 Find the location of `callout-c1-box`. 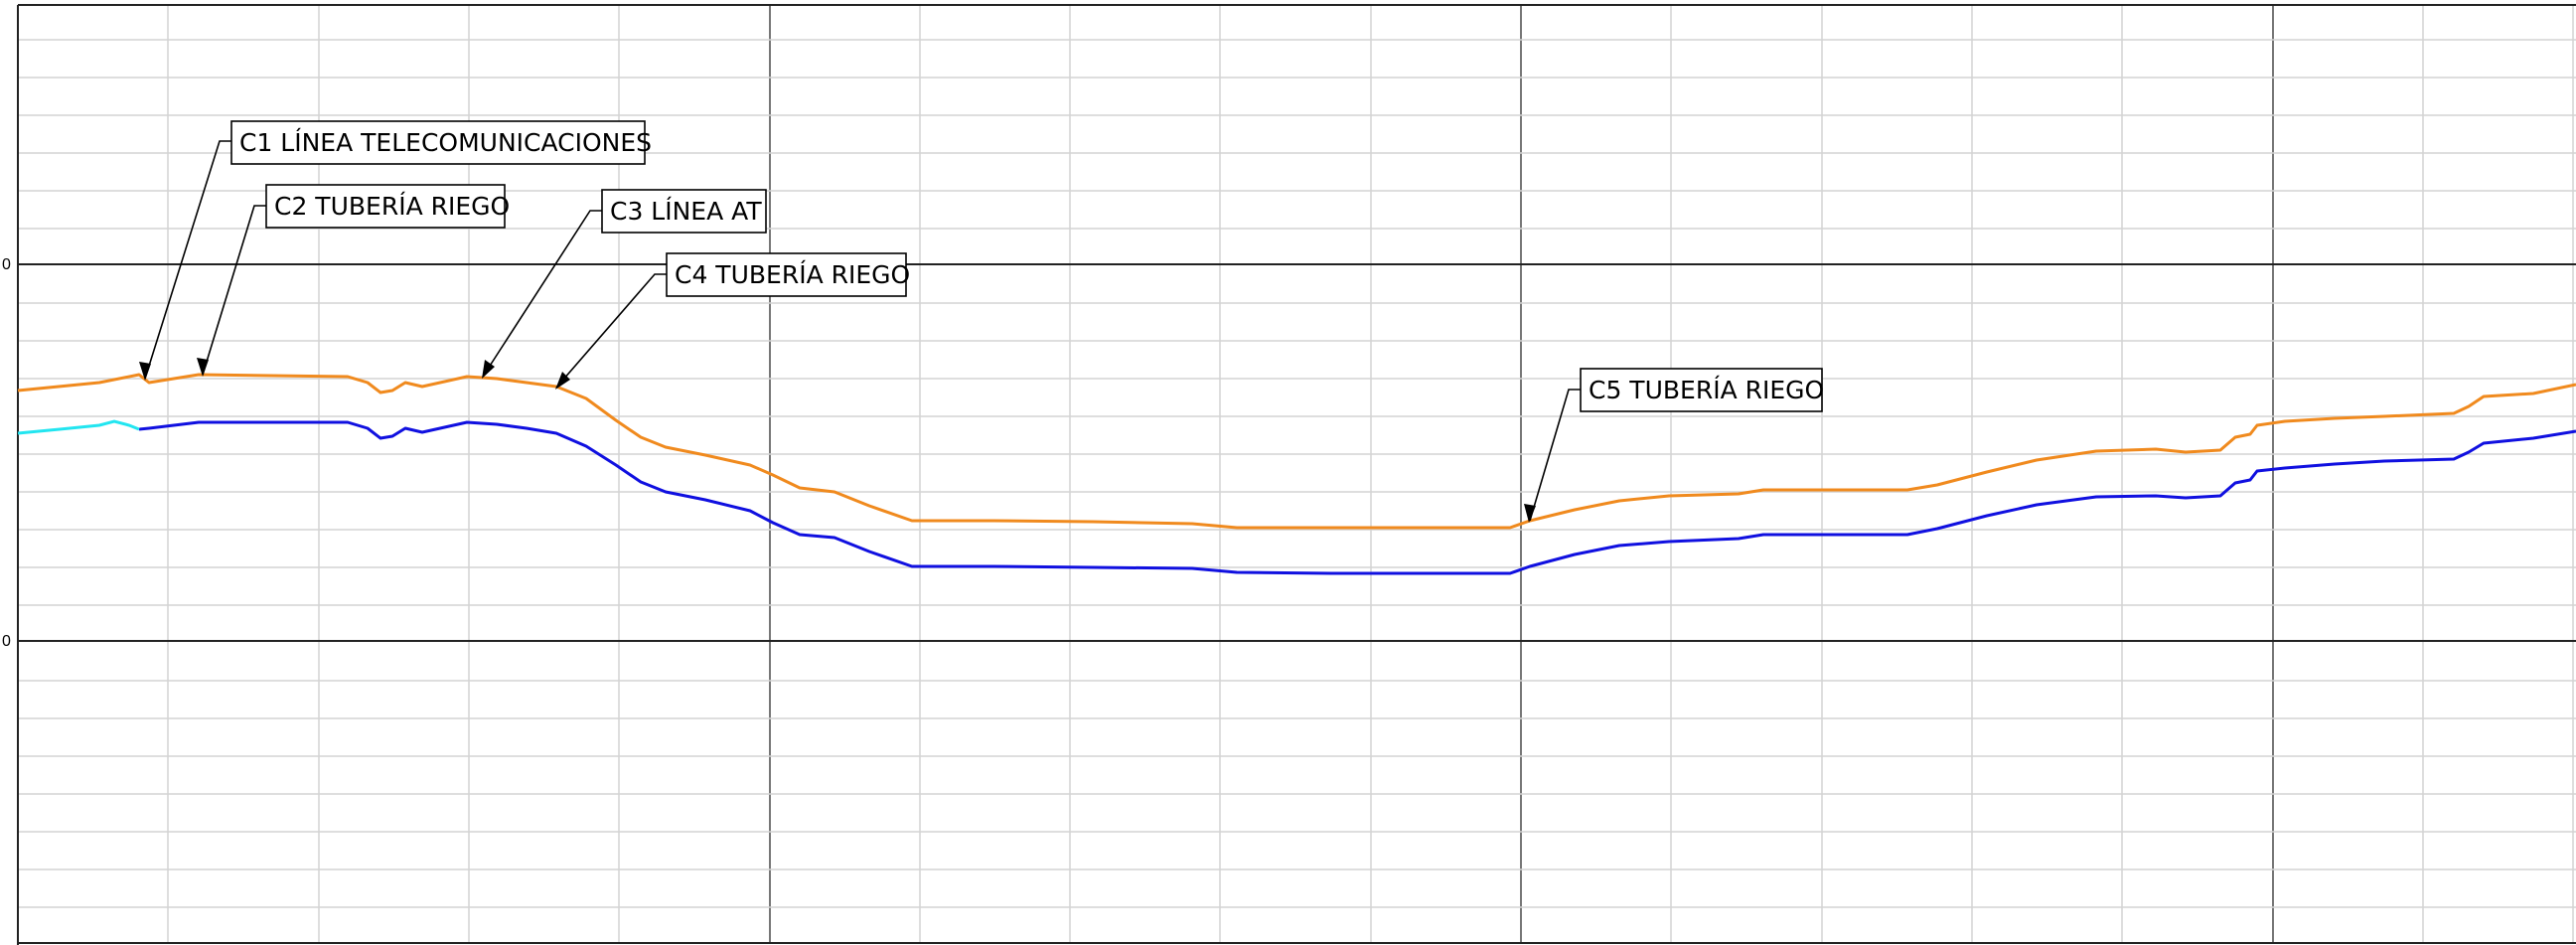

callout-c1-box is located at coordinates (438, 142).